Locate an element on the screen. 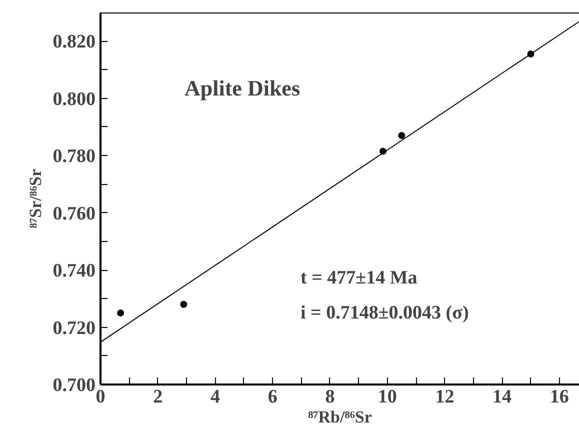 The height and width of the screenshot is (434, 579). x-tick-label: 14 is located at coordinates (502, 397).